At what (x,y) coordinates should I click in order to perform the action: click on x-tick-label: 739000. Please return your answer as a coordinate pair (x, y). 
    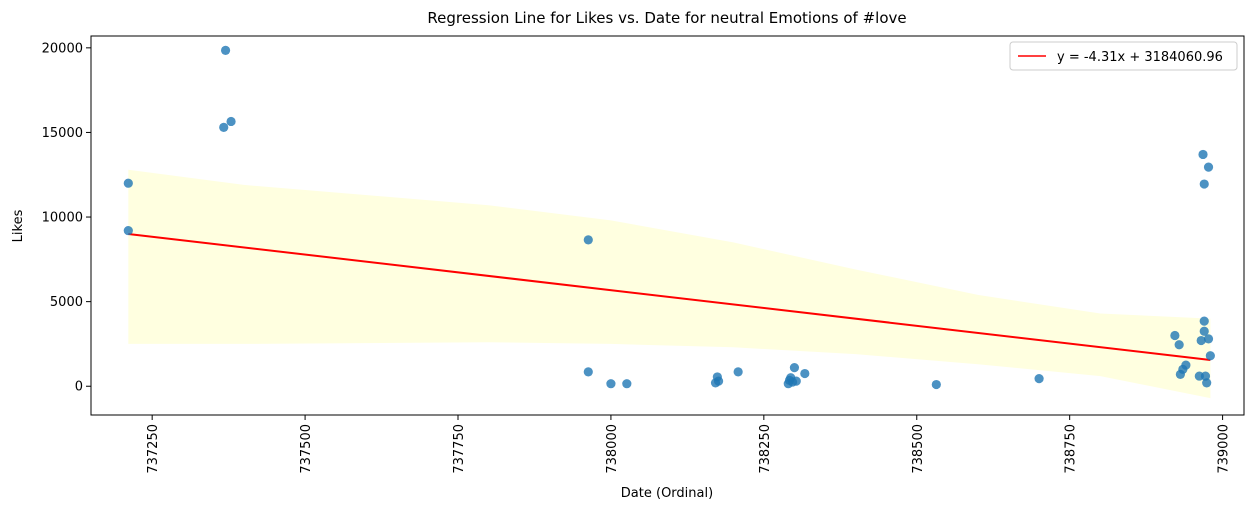
    Looking at the image, I should click on (1224, 449).